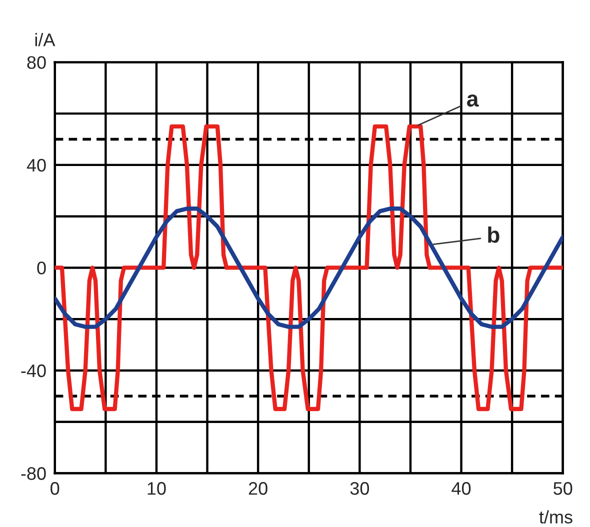 The width and height of the screenshot is (590, 527). What do you see at coordinates (494, 234) in the screenshot?
I see `annotation: b` at bounding box center [494, 234].